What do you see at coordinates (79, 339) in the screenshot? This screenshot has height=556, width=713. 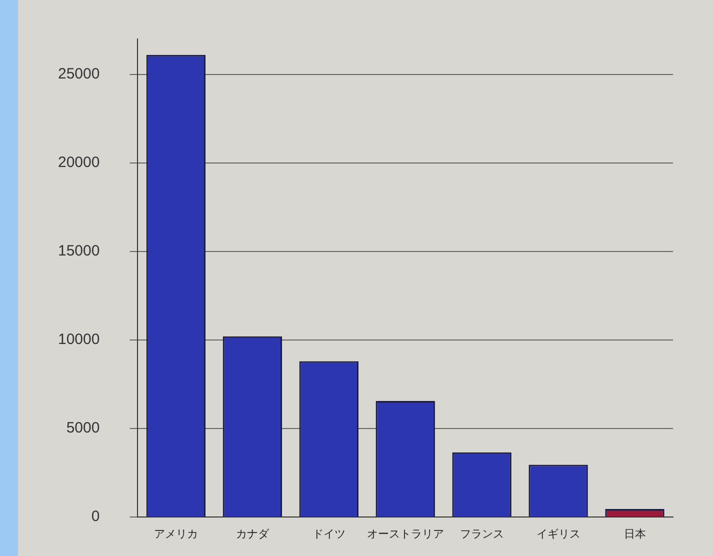 I see `y-tick-label: 10000` at bounding box center [79, 339].